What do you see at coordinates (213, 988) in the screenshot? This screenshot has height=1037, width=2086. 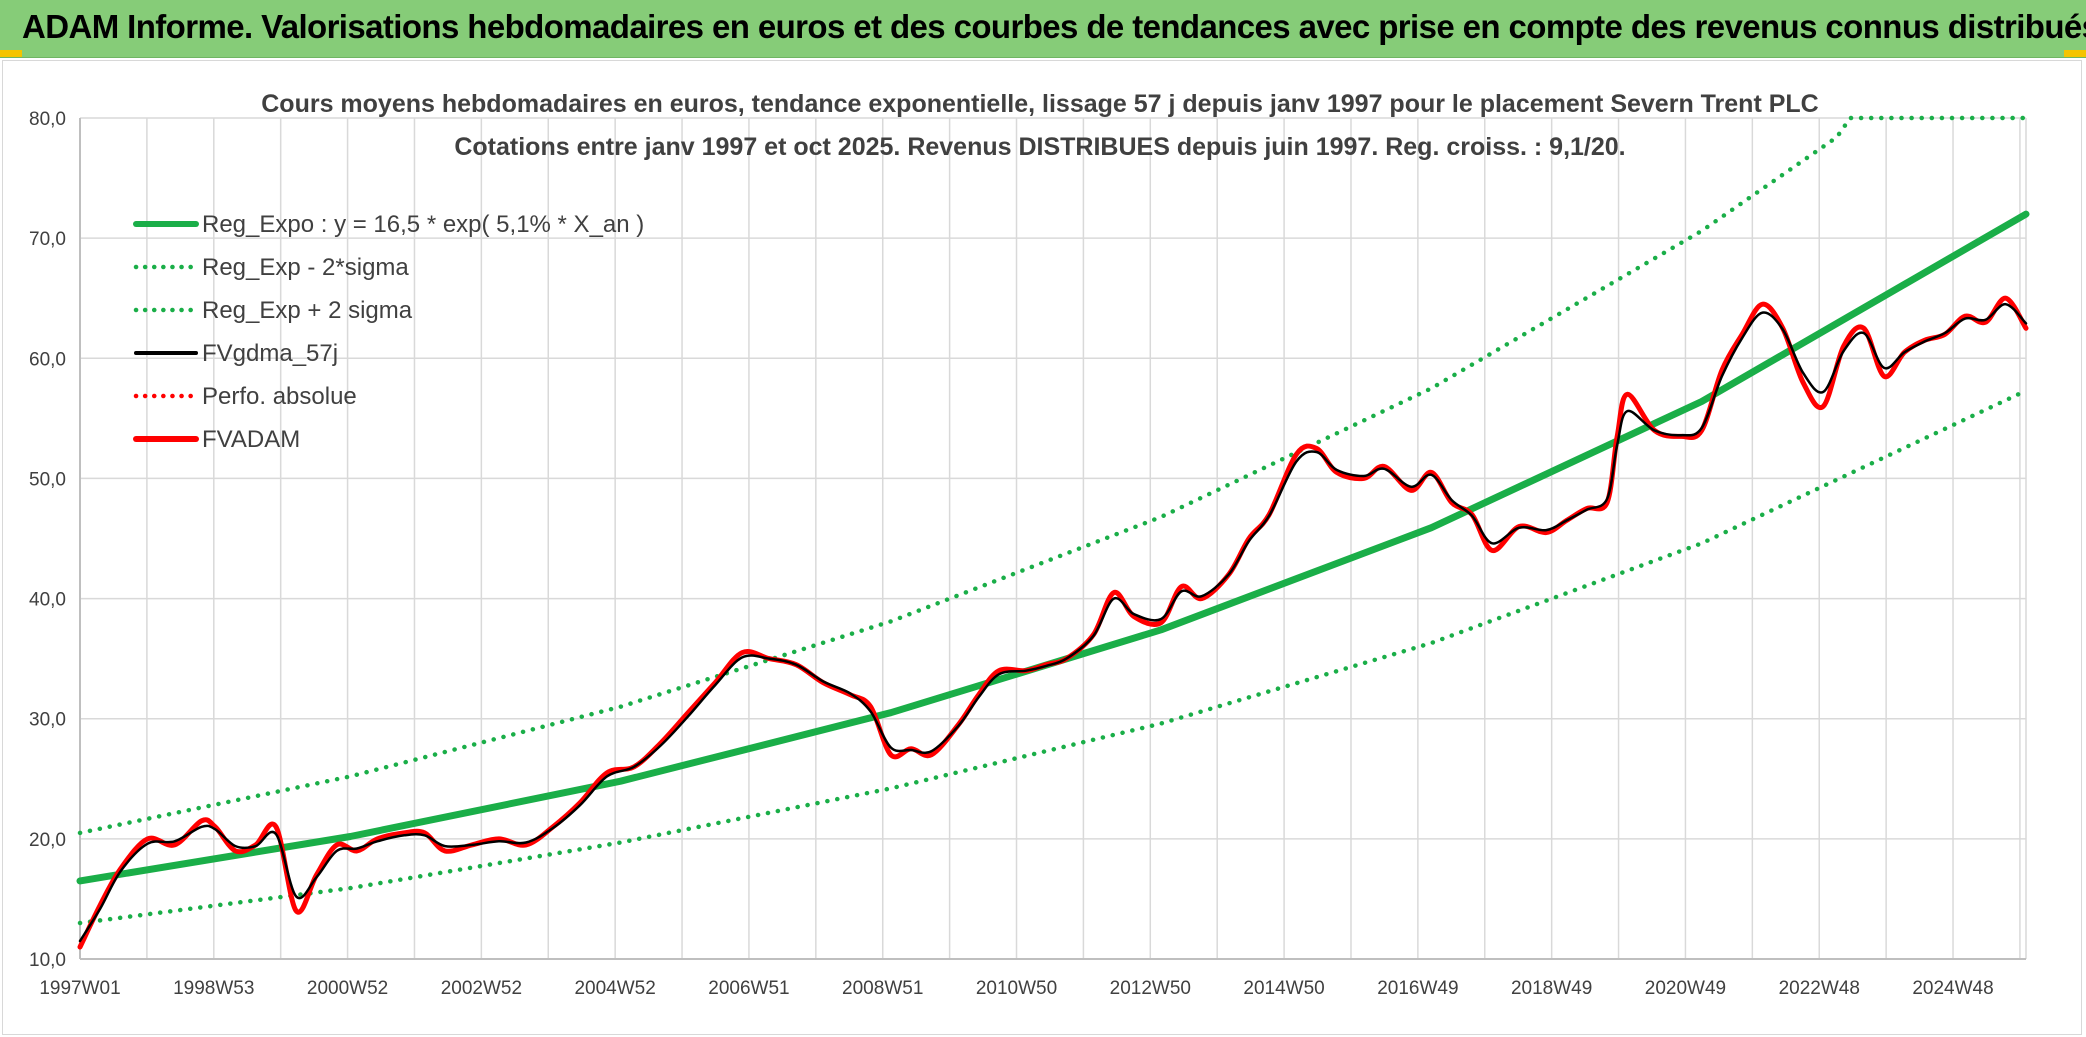 I see `x-tick-label: 1998W53` at bounding box center [213, 988].